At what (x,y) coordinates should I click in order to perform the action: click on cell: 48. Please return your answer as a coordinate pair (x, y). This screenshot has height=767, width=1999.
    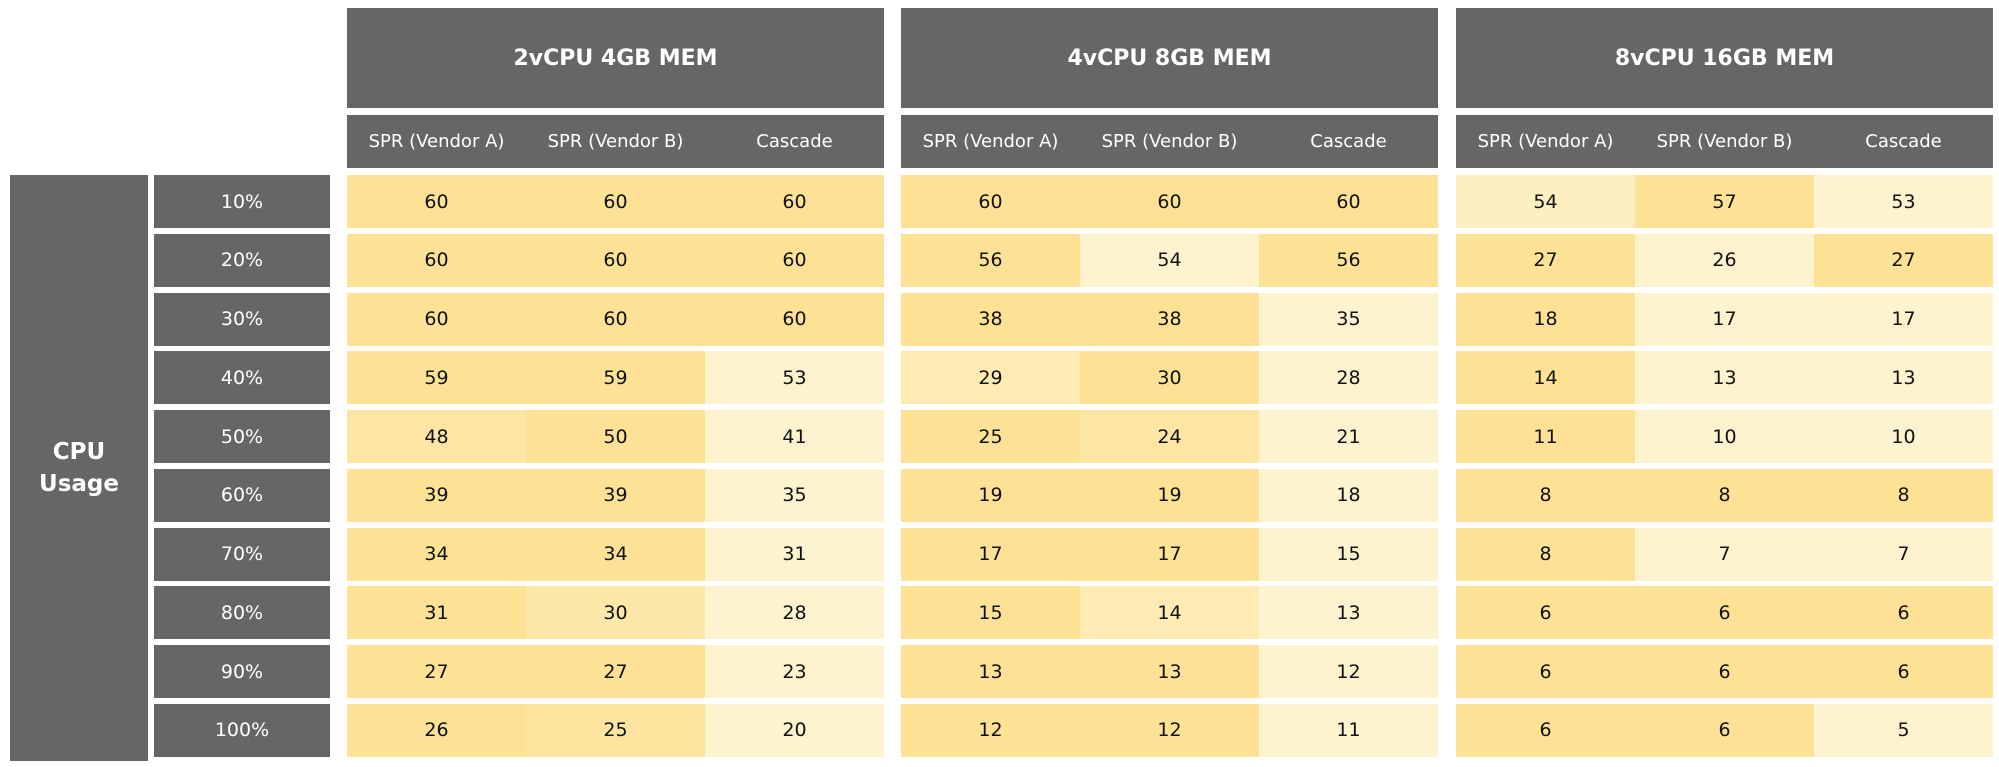
    Looking at the image, I should click on (436, 436).